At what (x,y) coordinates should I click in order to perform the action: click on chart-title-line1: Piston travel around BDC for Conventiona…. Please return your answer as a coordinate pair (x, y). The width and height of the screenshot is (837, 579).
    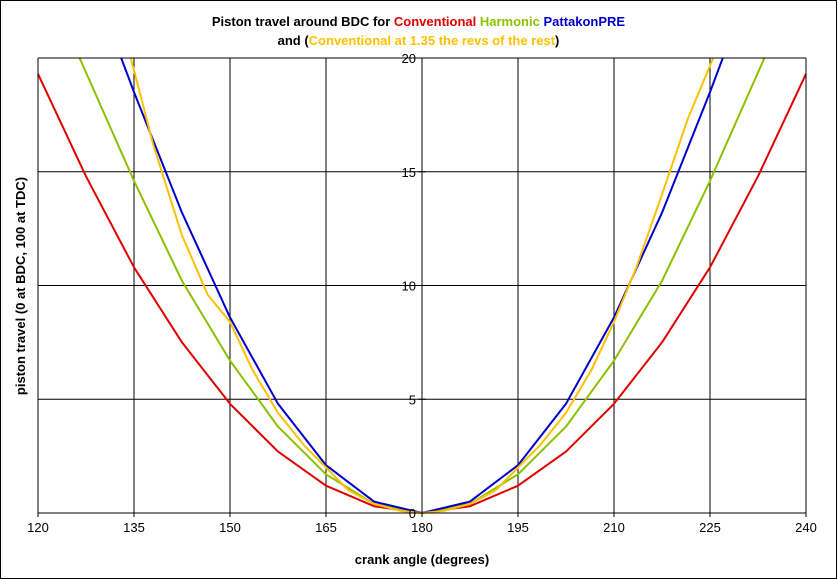
    Looking at the image, I should click on (418, 21).